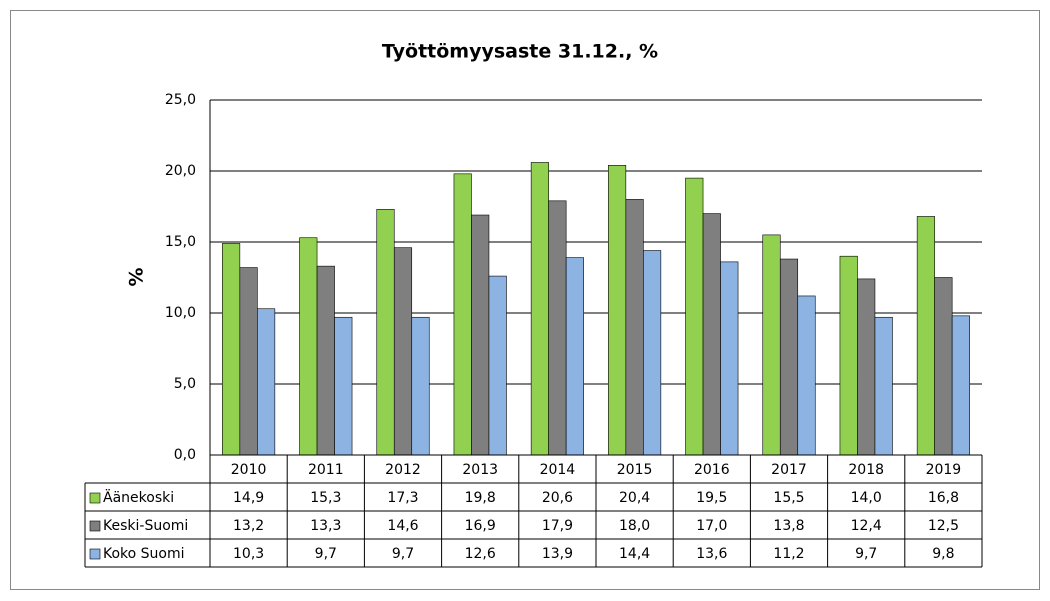 This screenshot has width=1050, height=601. What do you see at coordinates (866, 526) in the screenshot?
I see `table-cell: 12,4` at bounding box center [866, 526].